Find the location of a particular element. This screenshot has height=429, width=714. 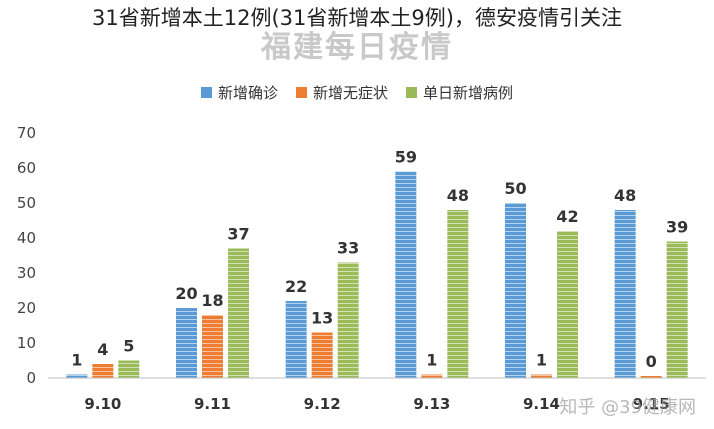

data-label-daily-total-9.11: 37 is located at coordinates (238, 234).